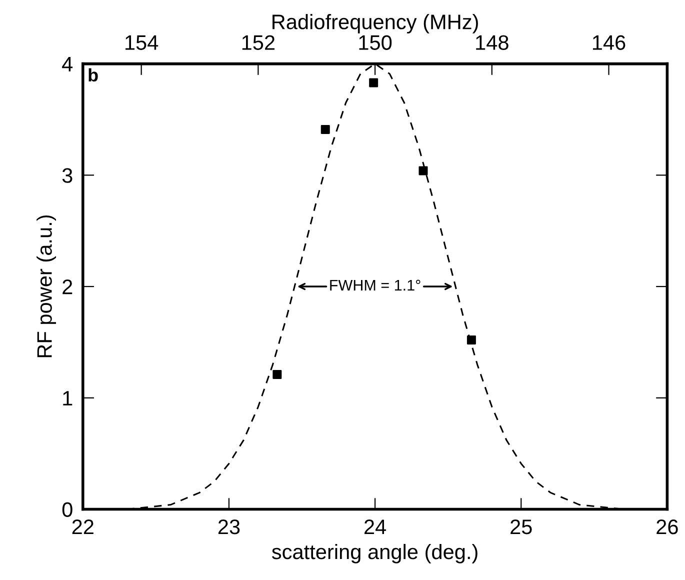  Describe the element at coordinates (375, 42) in the screenshot. I see `x2-tick-label: 150` at that location.